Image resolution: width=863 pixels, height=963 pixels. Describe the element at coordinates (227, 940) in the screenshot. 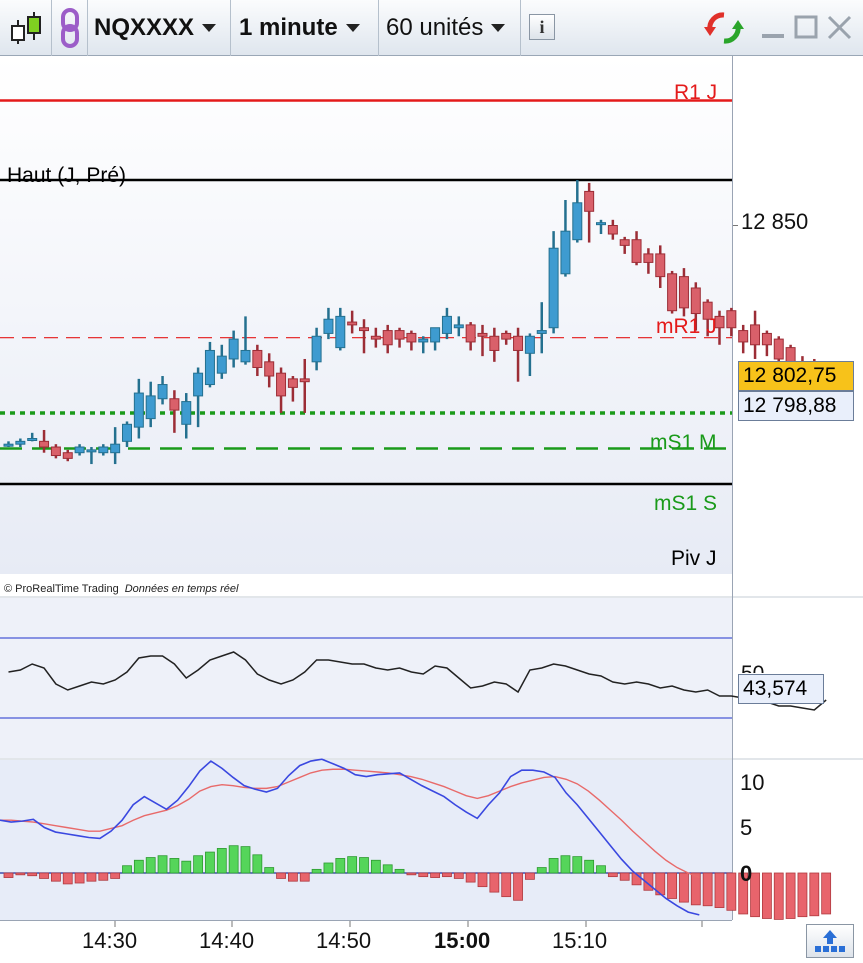

I see `x-tick-label: 14:40` at that location.